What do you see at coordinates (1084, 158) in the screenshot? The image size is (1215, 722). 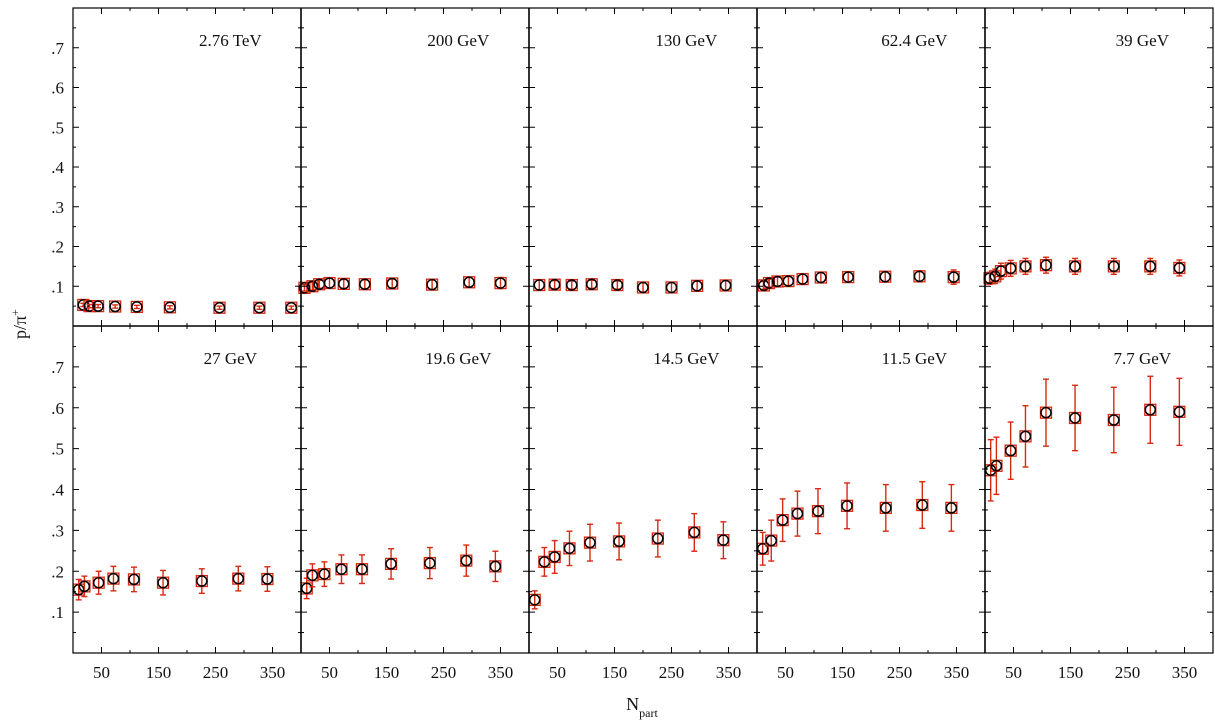 I see `panel-5: 39 GeV` at bounding box center [1084, 158].